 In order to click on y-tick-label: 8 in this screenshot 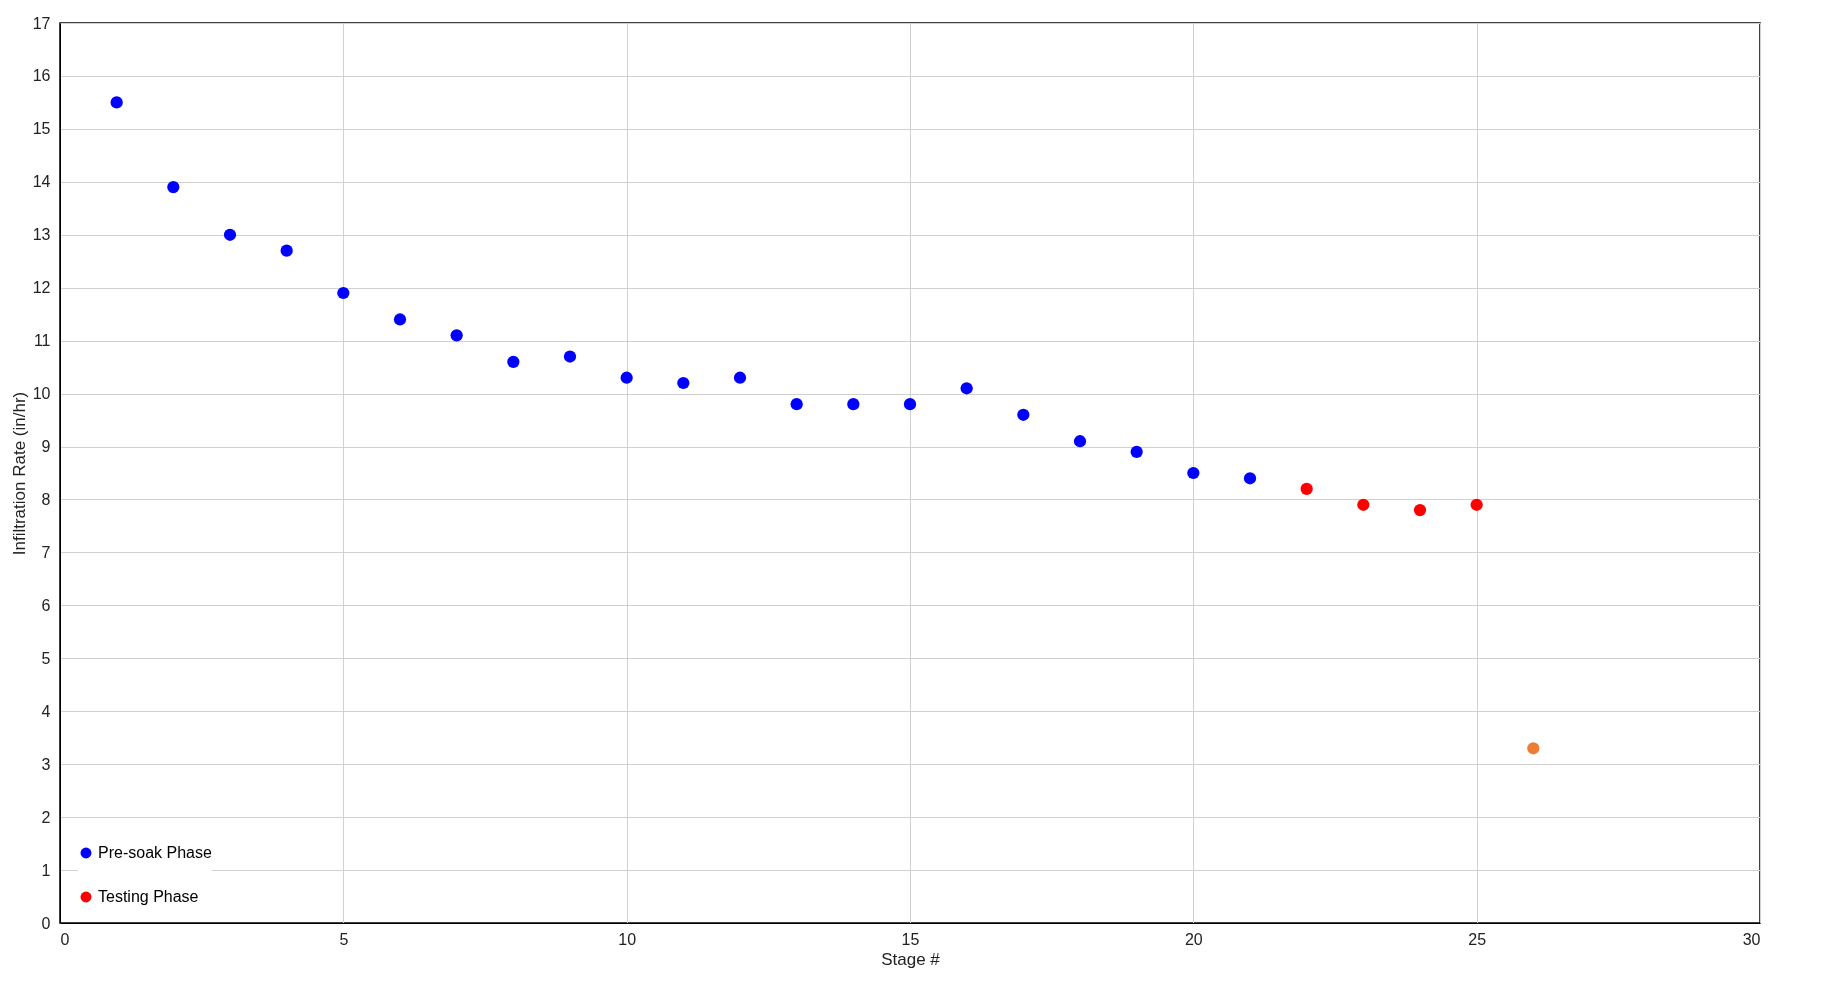, I will do `click(46, 499)`.